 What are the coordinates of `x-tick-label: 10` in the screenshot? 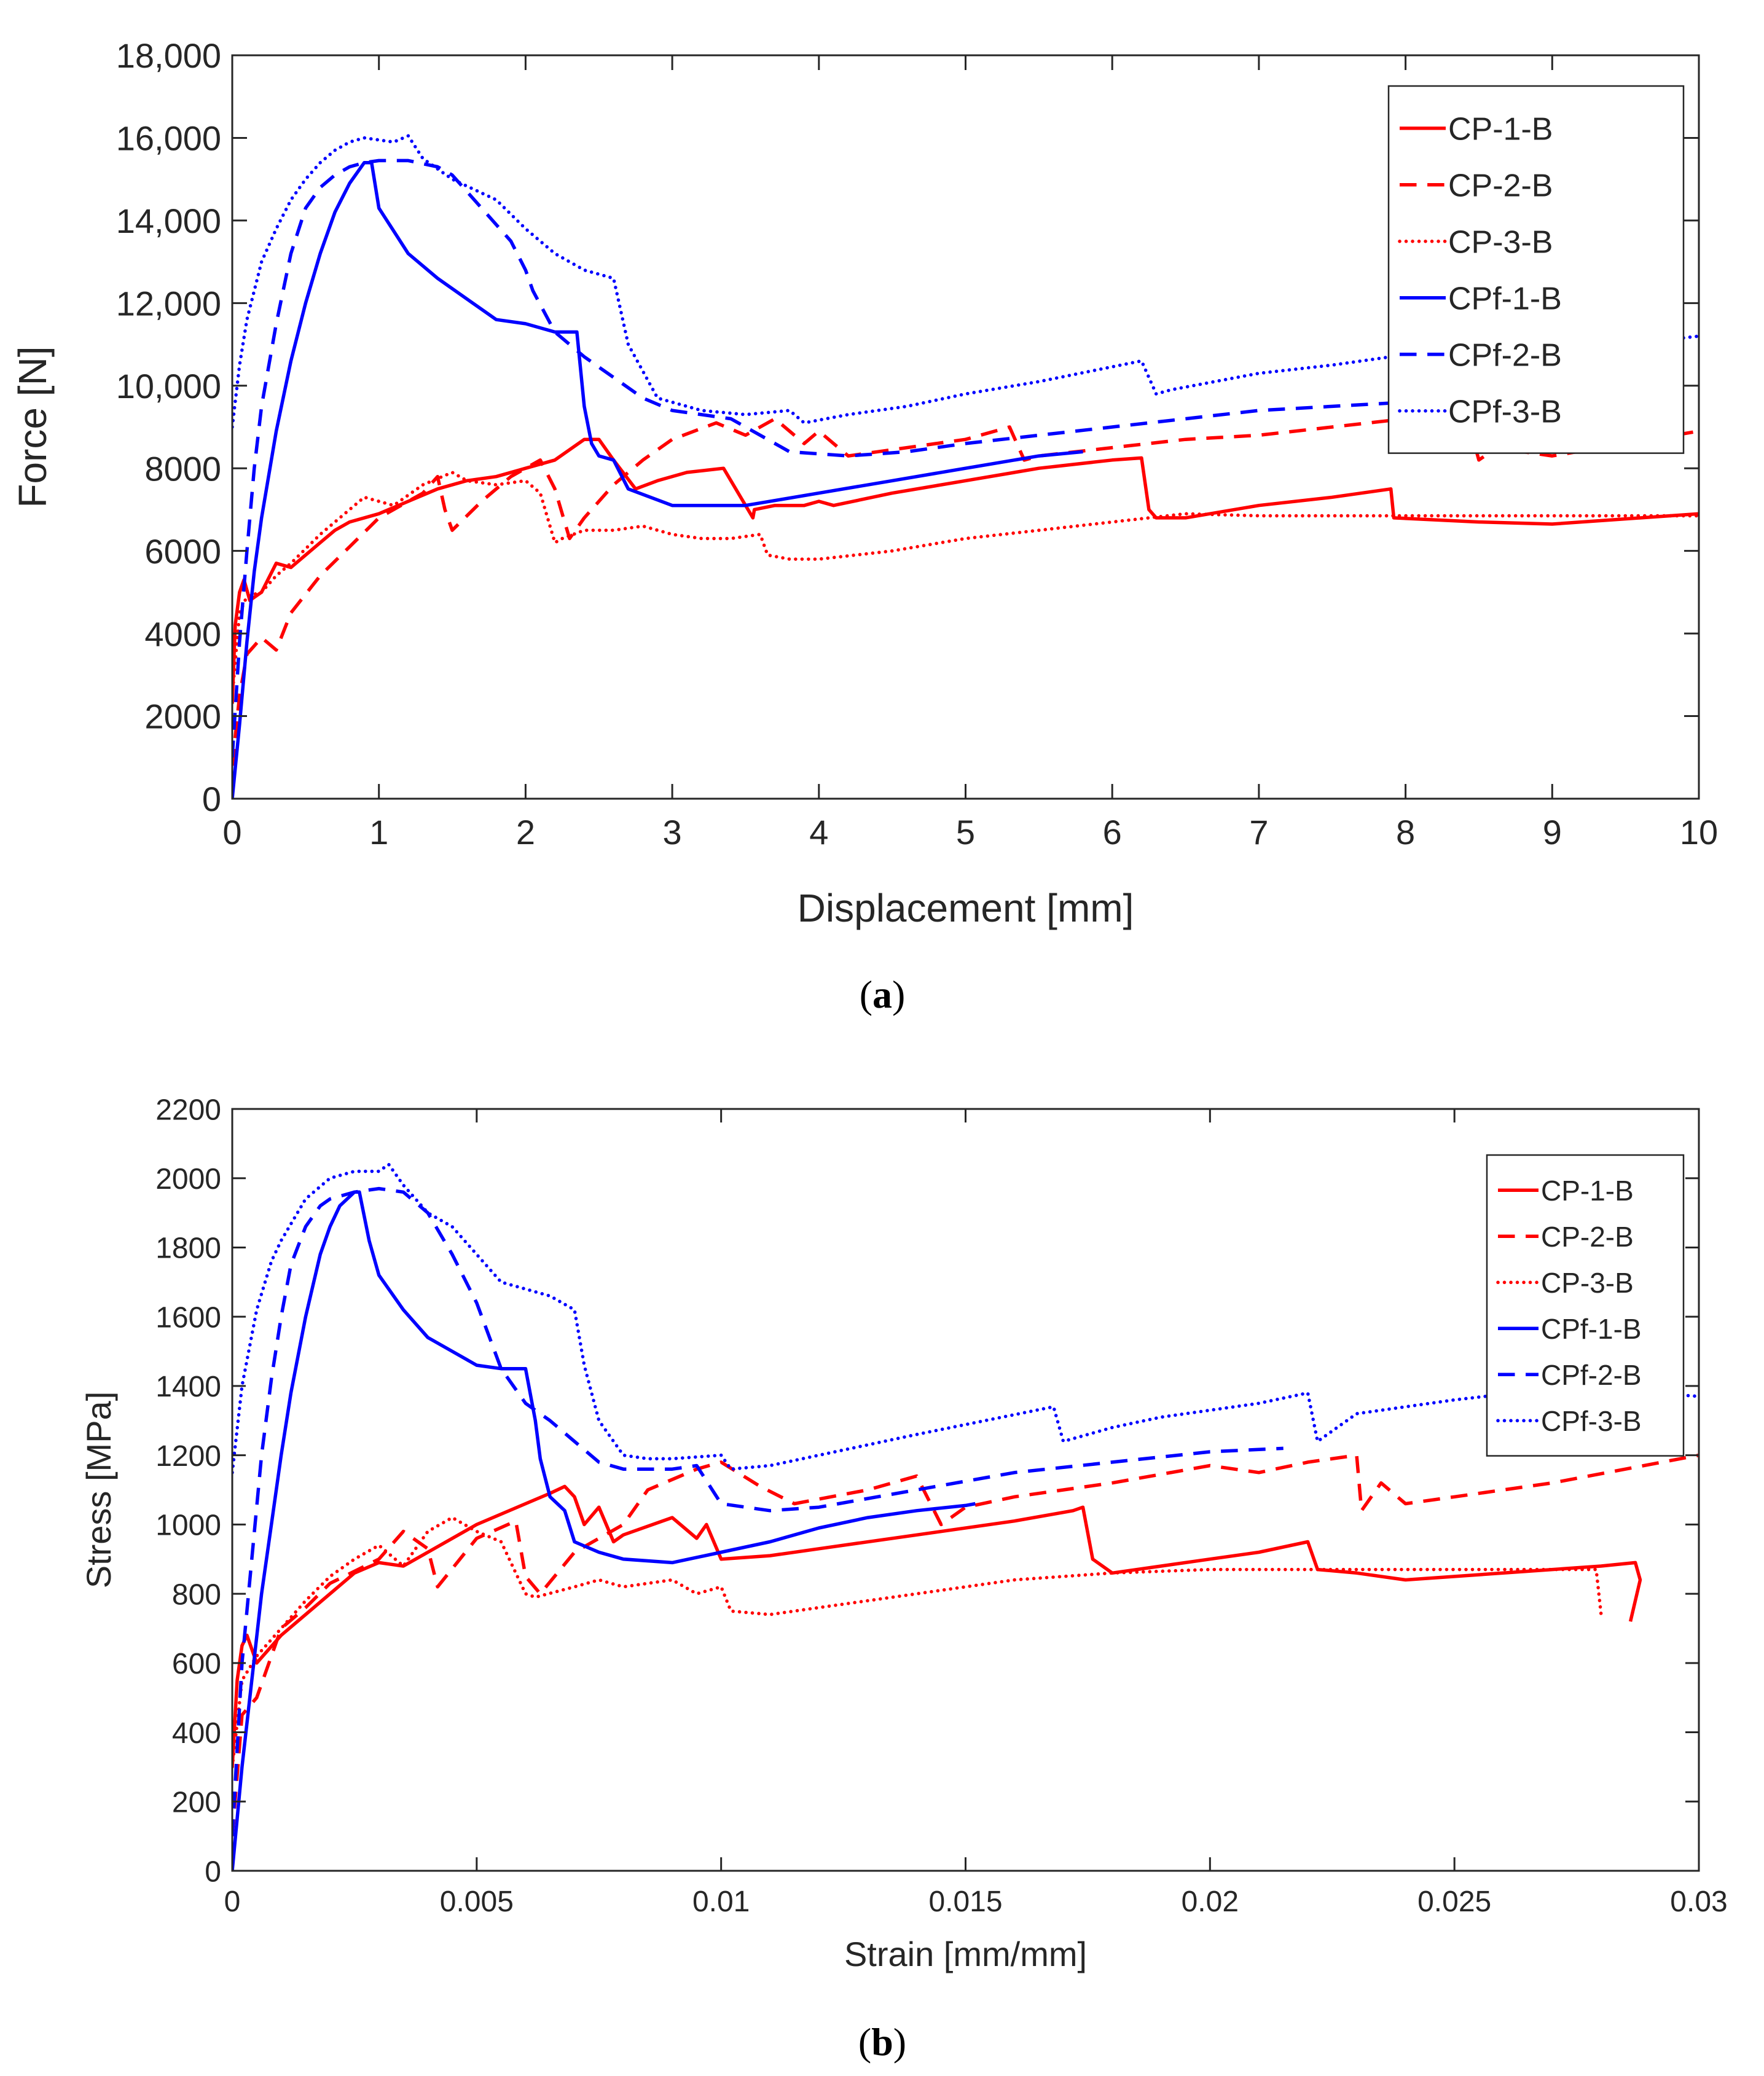 It's located at (1699, 832).